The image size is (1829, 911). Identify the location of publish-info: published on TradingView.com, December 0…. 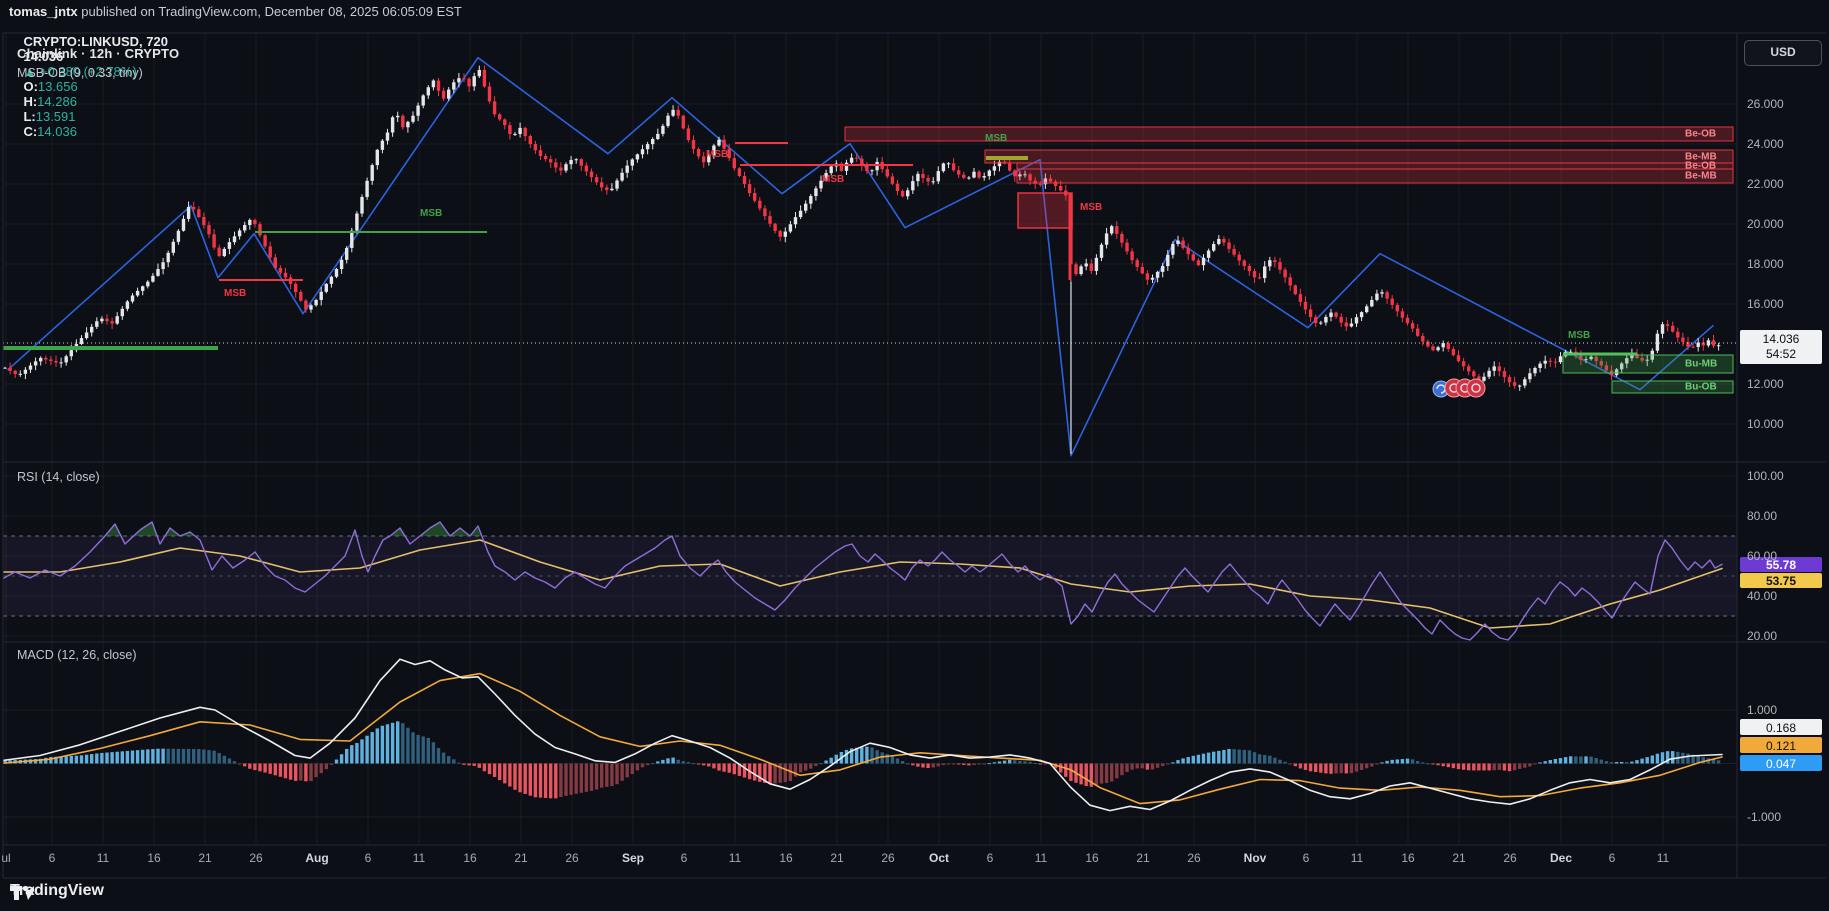
(269, 11).